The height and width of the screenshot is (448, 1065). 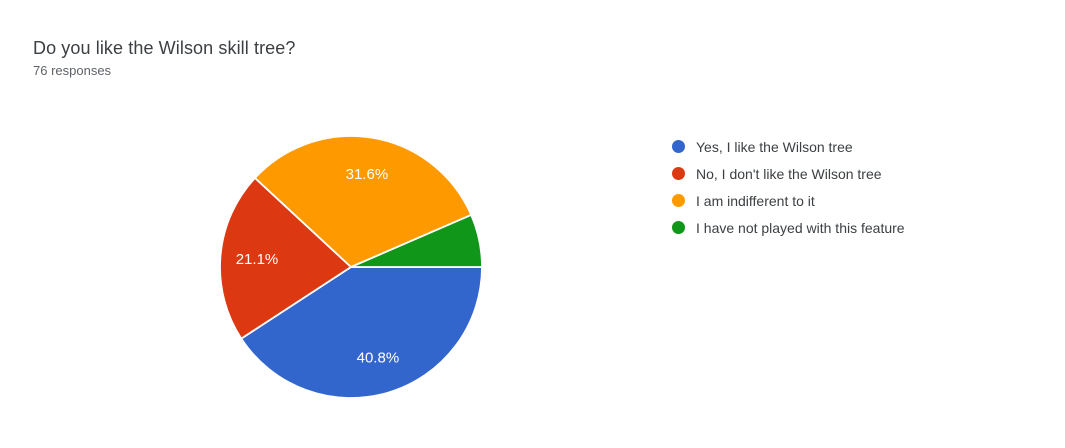 I want to click on pie-slice-indifferent, so click(x=363, y=201).